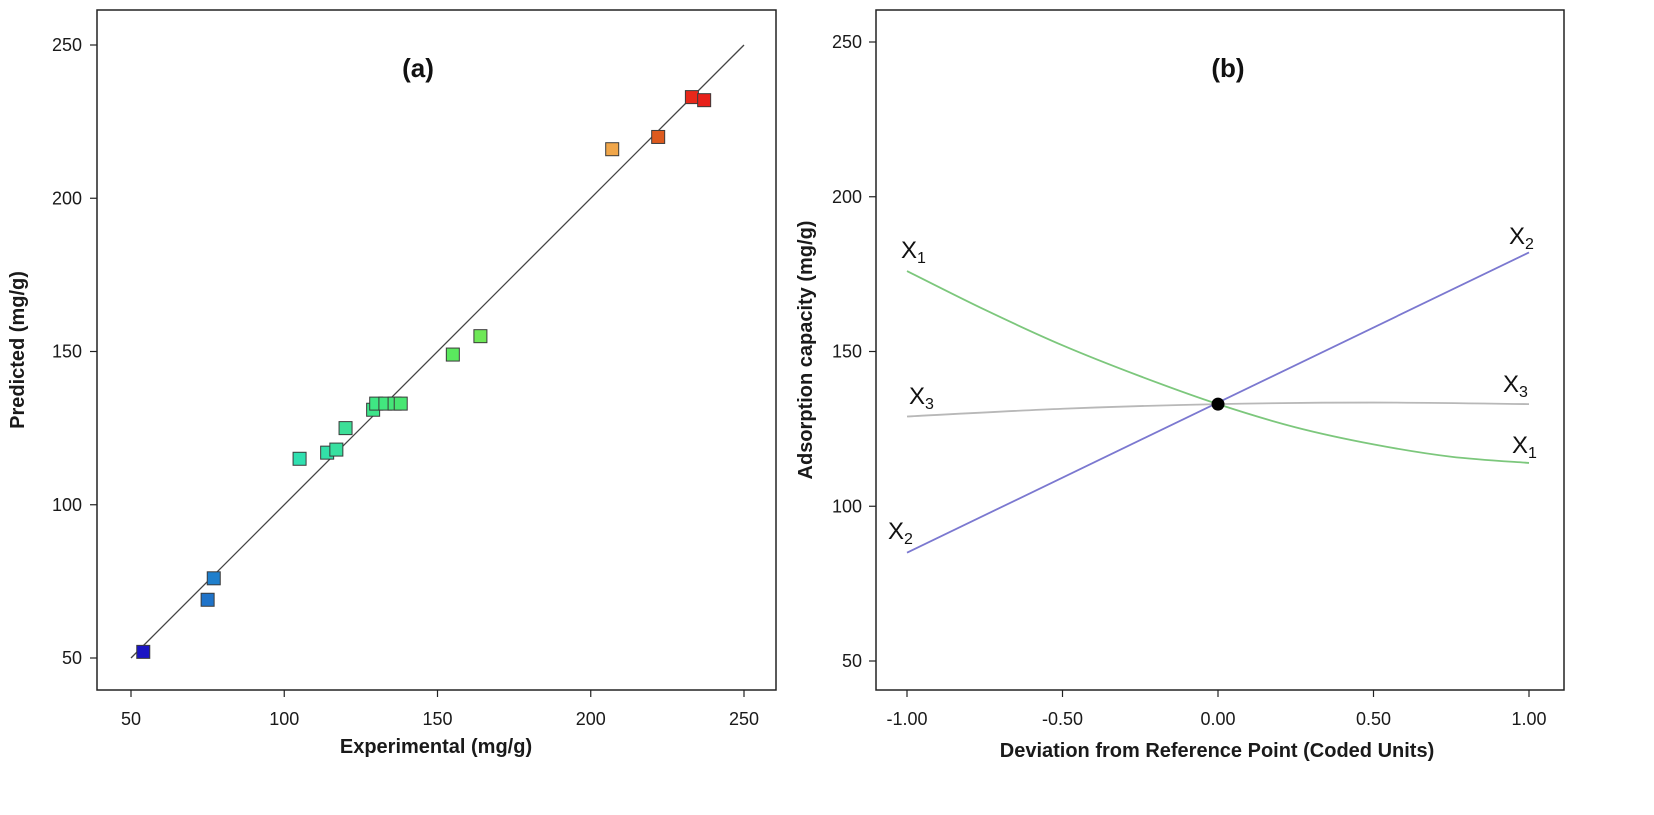  What do you see at coordinates (1515, 386) in the screenshot?
I see `curve-label-x3-right: X3` at bounding box center [1515, 386].